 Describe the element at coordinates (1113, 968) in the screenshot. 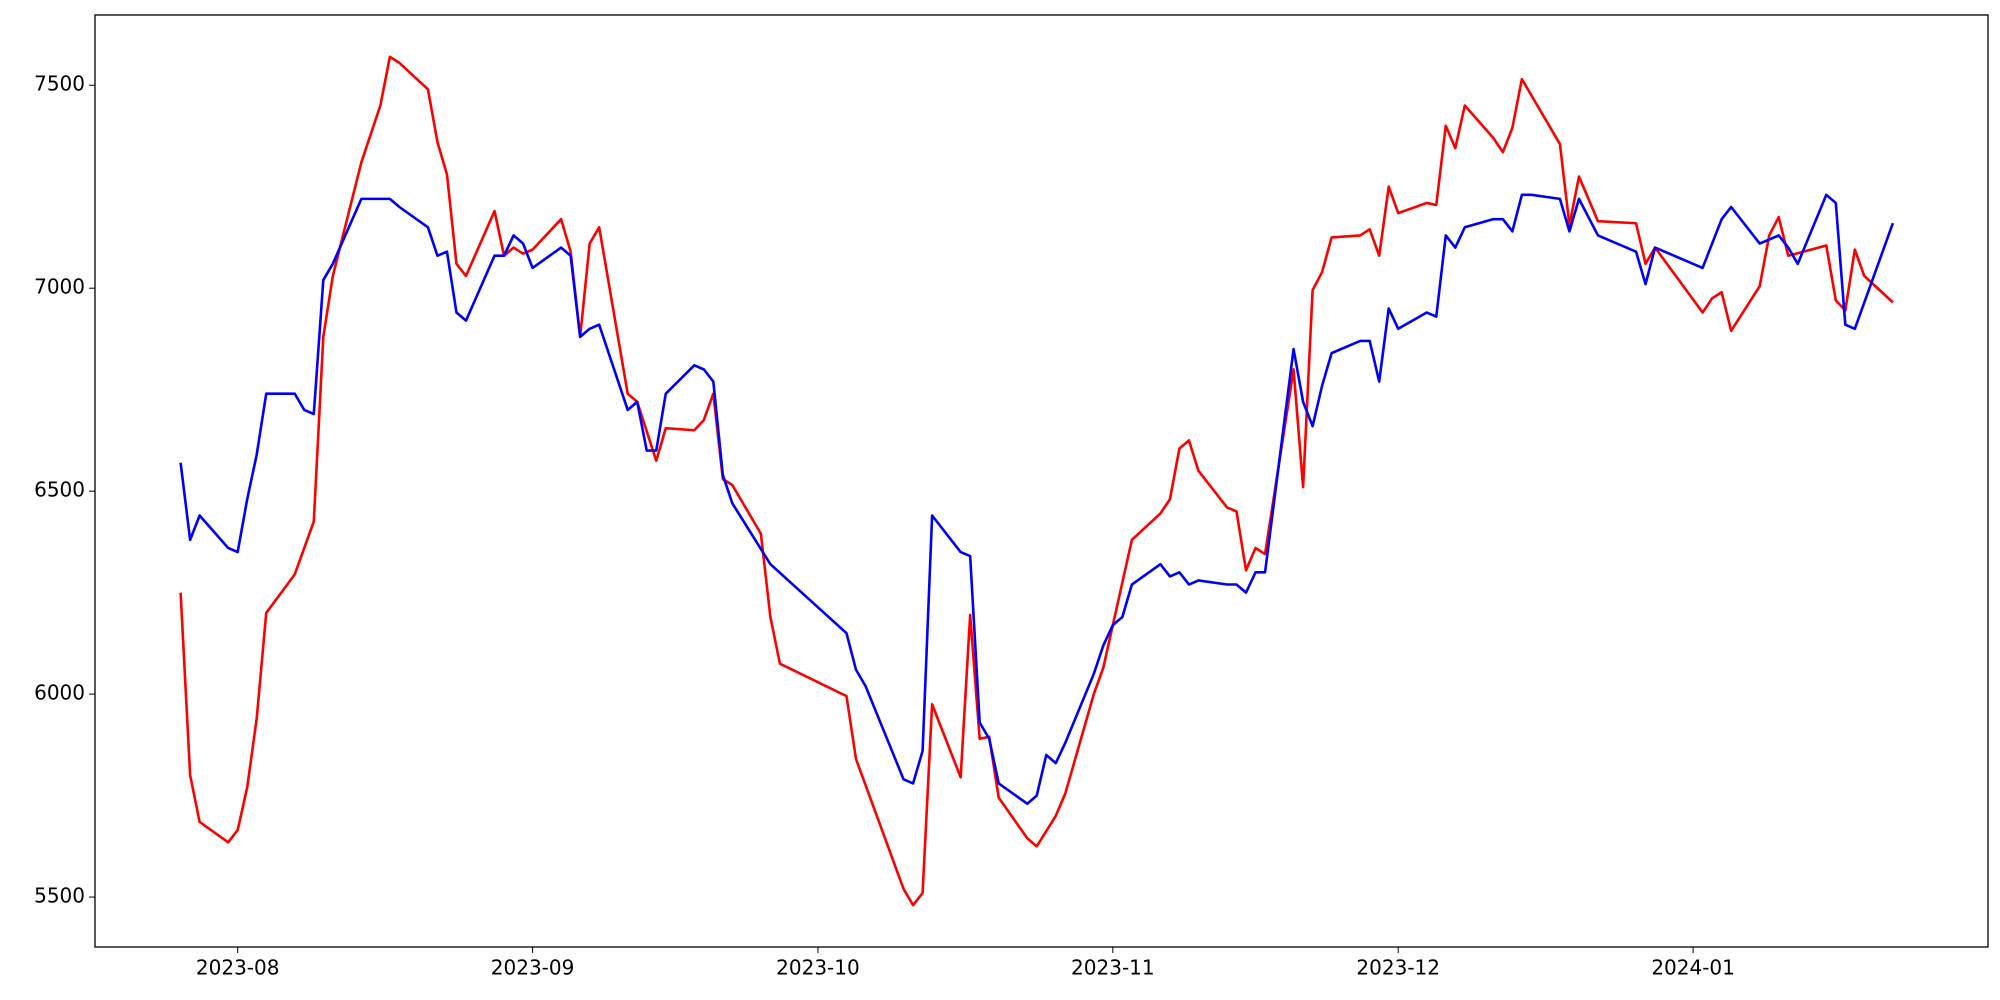

I see `x-tick-label: 2023-11` at that location.